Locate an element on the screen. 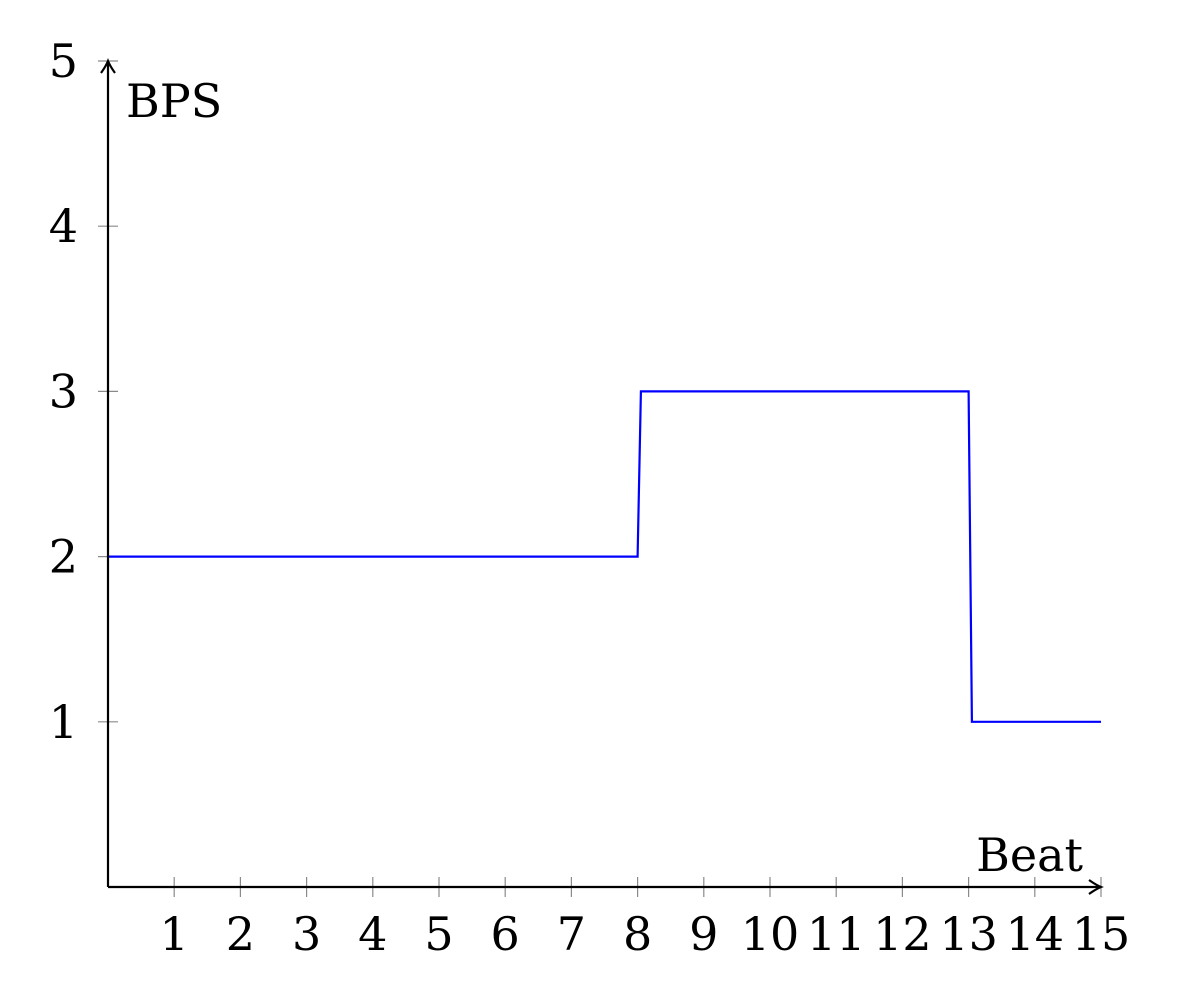  x-tick-label: 6 is located at coordinates (505, 934).